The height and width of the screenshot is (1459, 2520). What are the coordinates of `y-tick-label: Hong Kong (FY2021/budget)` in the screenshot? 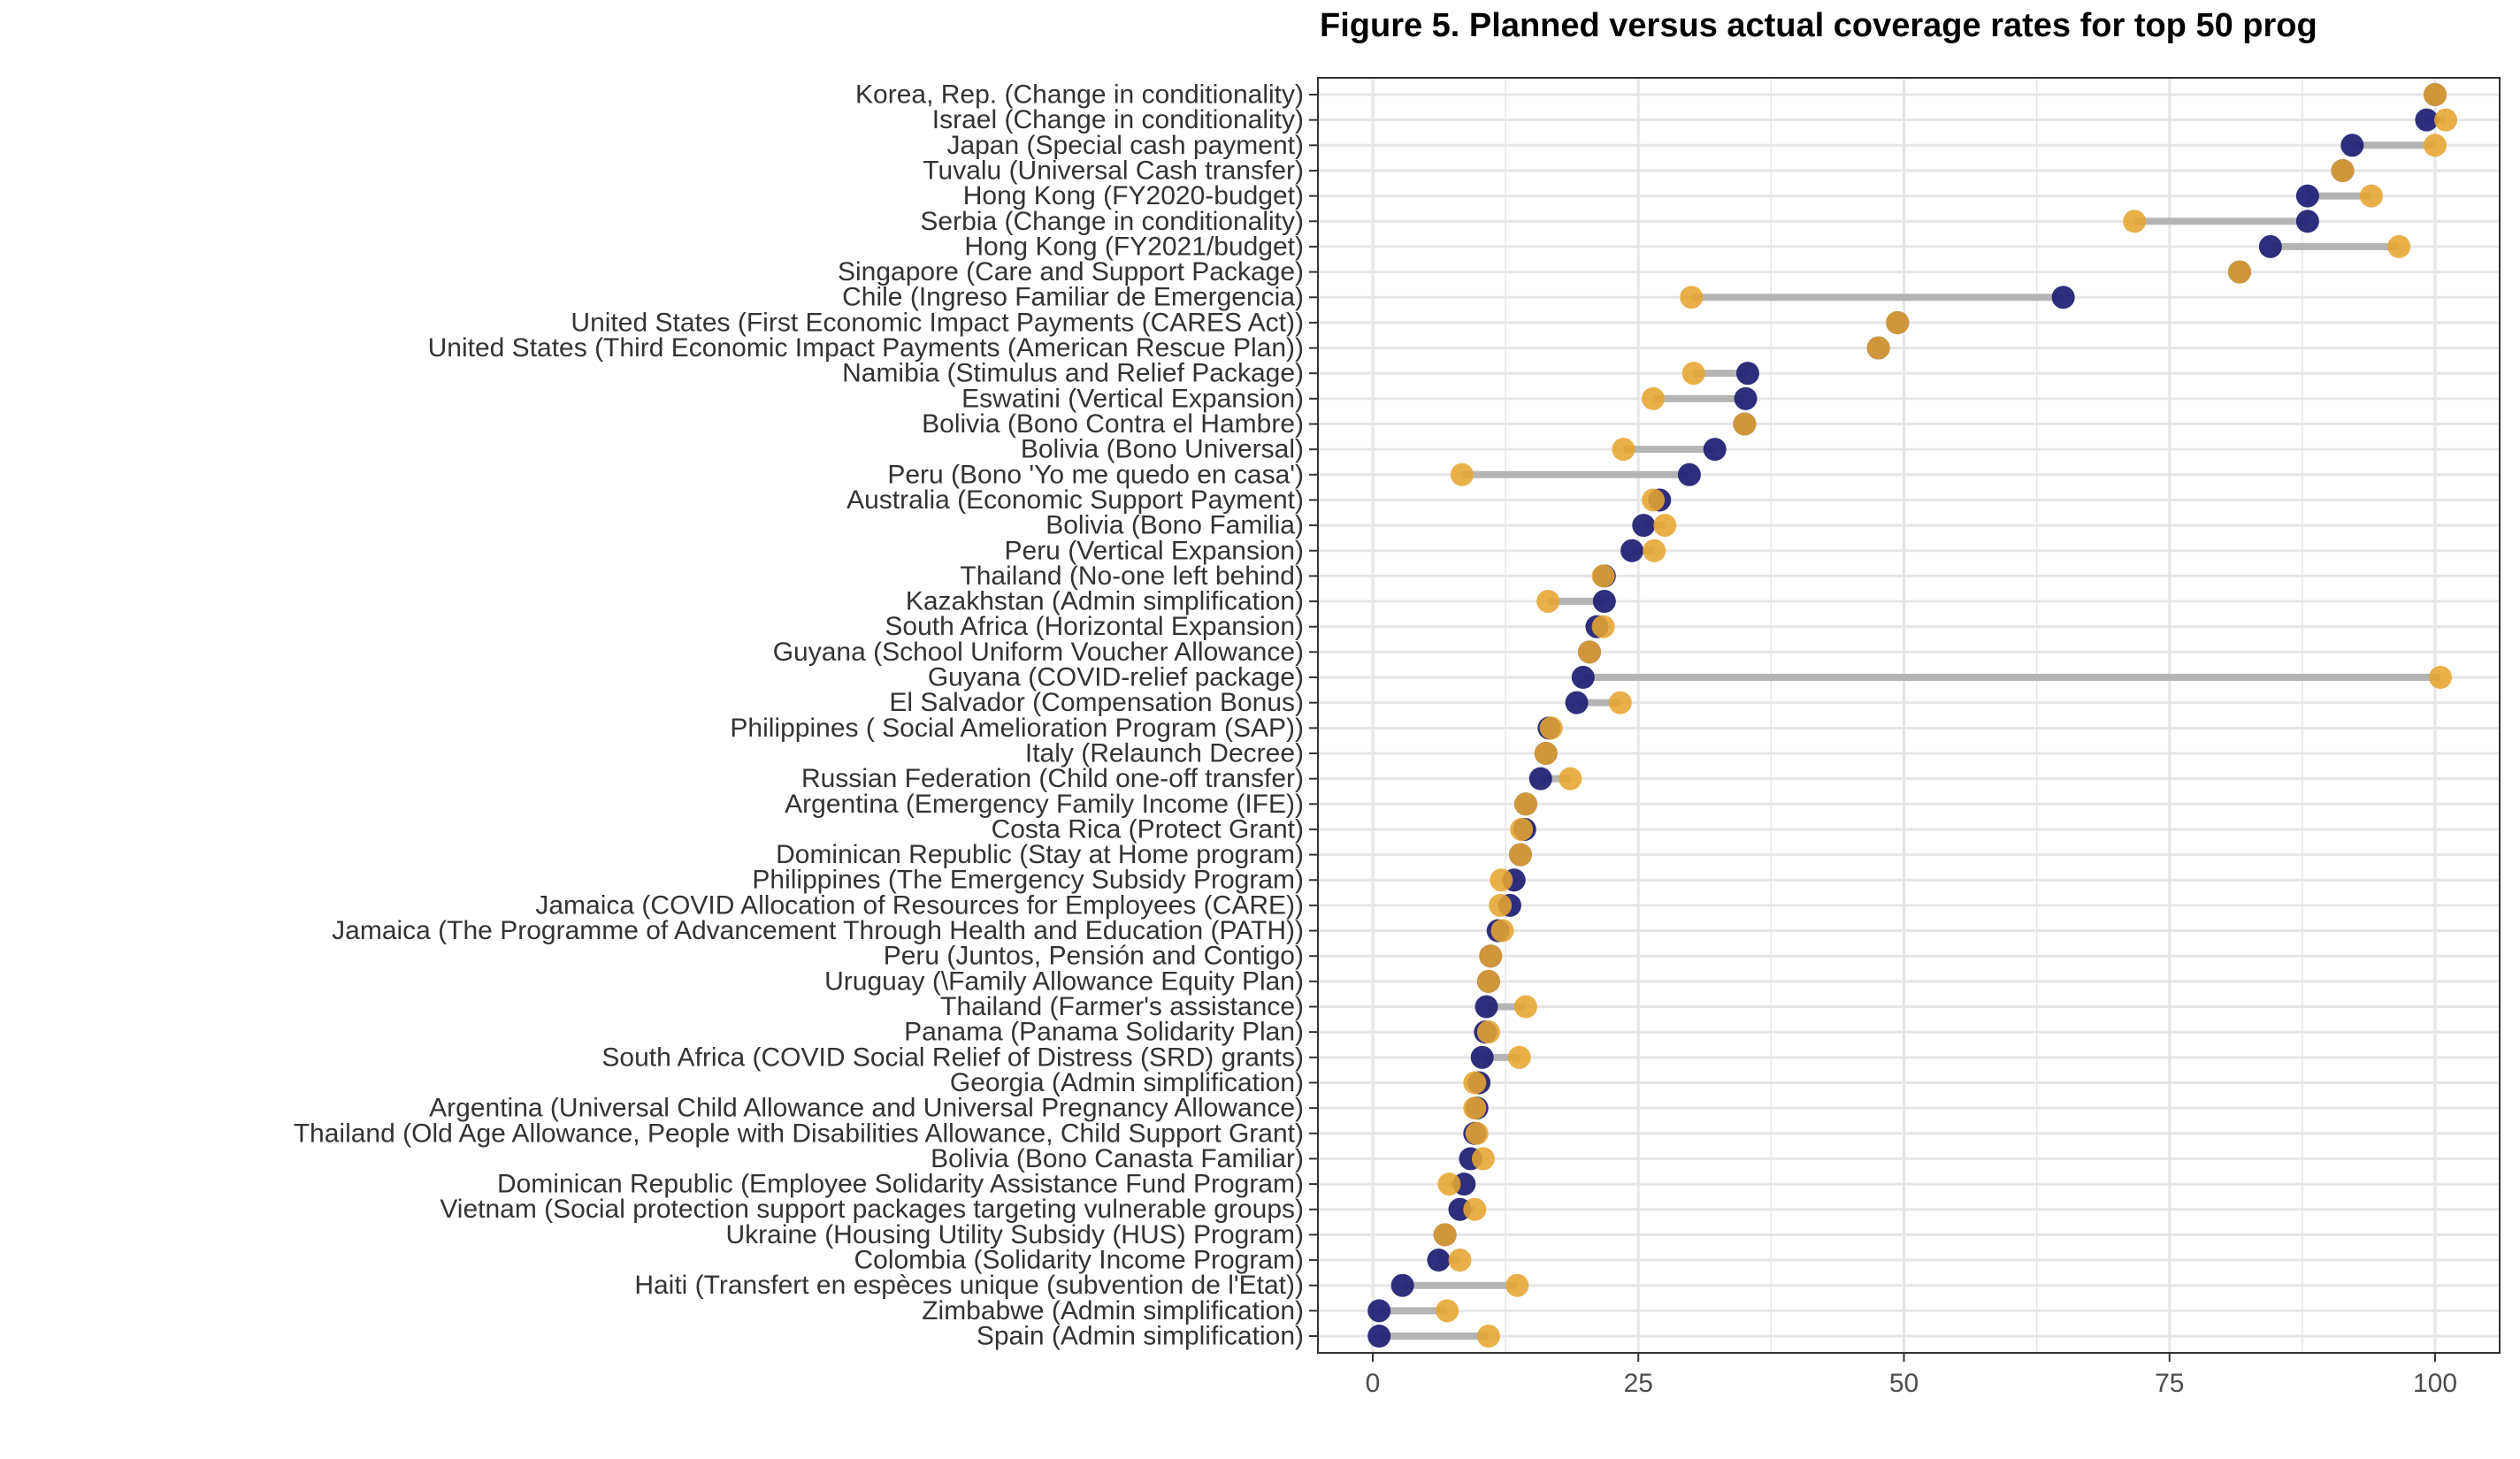 It's located at (1134, 247).